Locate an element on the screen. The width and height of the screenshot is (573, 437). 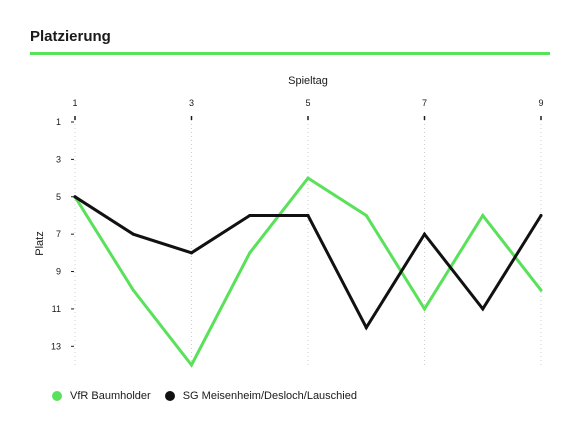
chart-title: Platzierung is located at coordinates (70, 36).